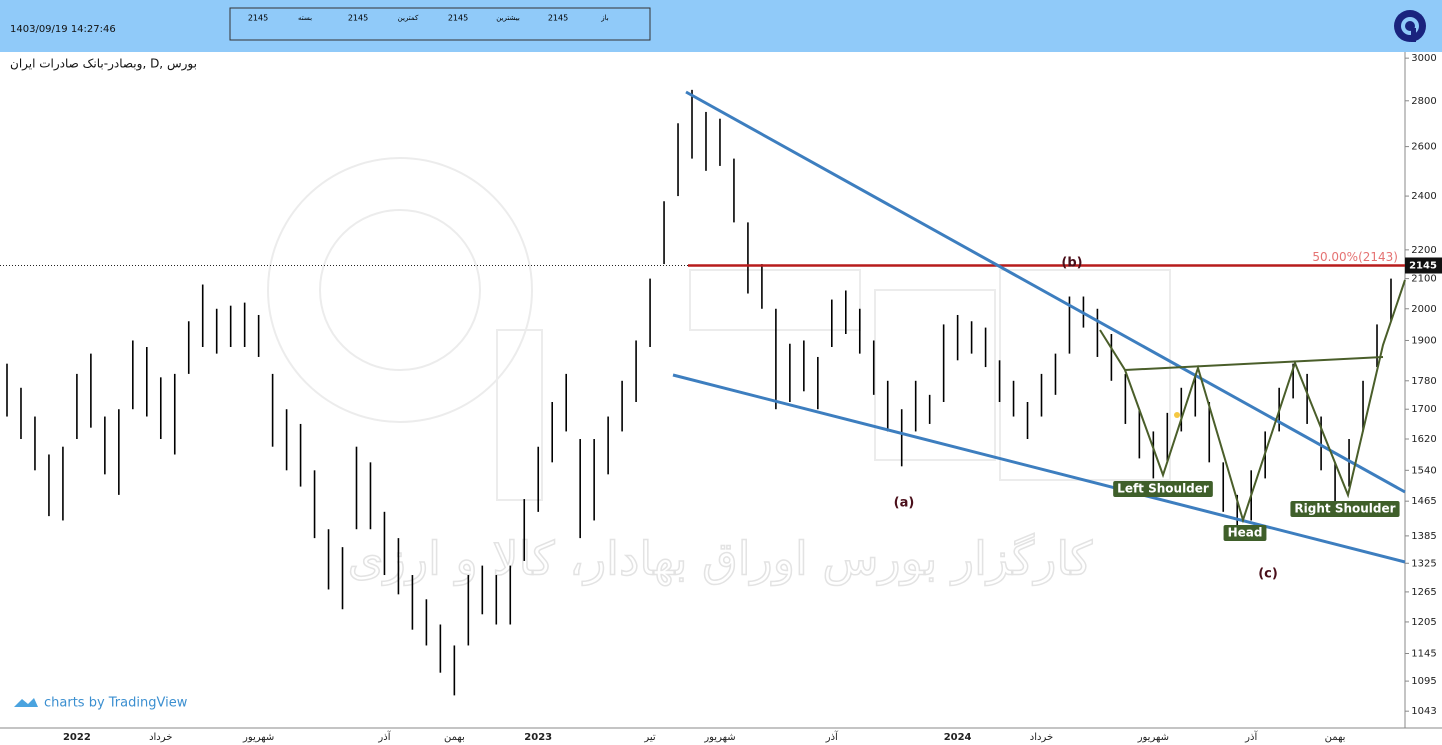 The width and height of the screenshot is (1442, 745). Describe the element at coordinates (1423, 409) in the screenshot. I see `y-tick-label: 1700` at that location.